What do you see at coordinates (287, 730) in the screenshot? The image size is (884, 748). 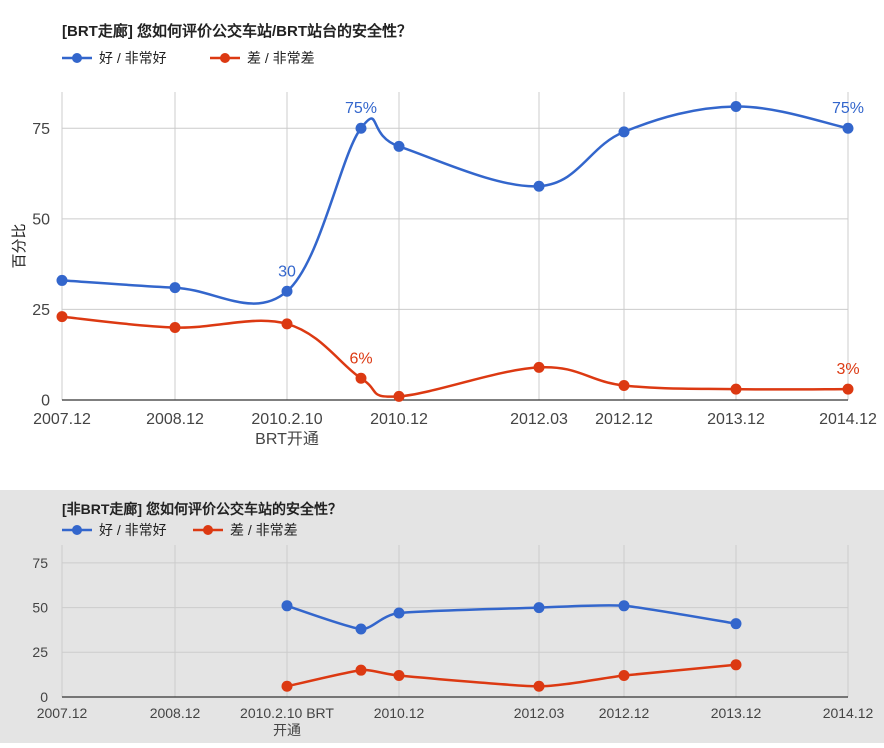 I see `x-tick-label: 开通` at bounding box center [287, 730].